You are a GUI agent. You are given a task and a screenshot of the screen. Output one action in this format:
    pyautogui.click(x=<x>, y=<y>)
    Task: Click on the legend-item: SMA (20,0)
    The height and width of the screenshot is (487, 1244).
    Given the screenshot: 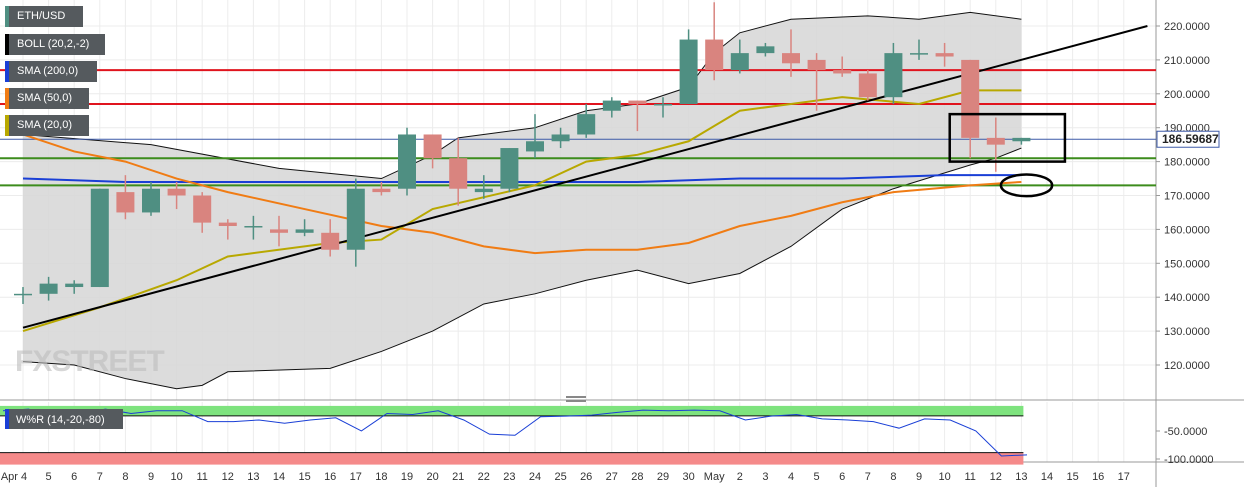 What is the action you would take?
    pyautogui.click(x=47, y=125)
    